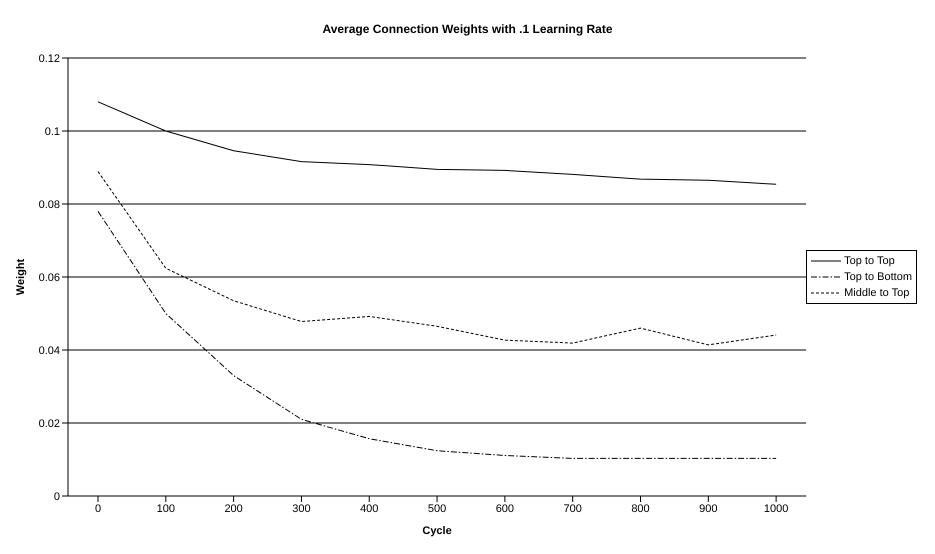  What do you see at coordinates (165, 508) in the screenshot?
I see `x-tick-label: 100` at bounding box center [165, 508].